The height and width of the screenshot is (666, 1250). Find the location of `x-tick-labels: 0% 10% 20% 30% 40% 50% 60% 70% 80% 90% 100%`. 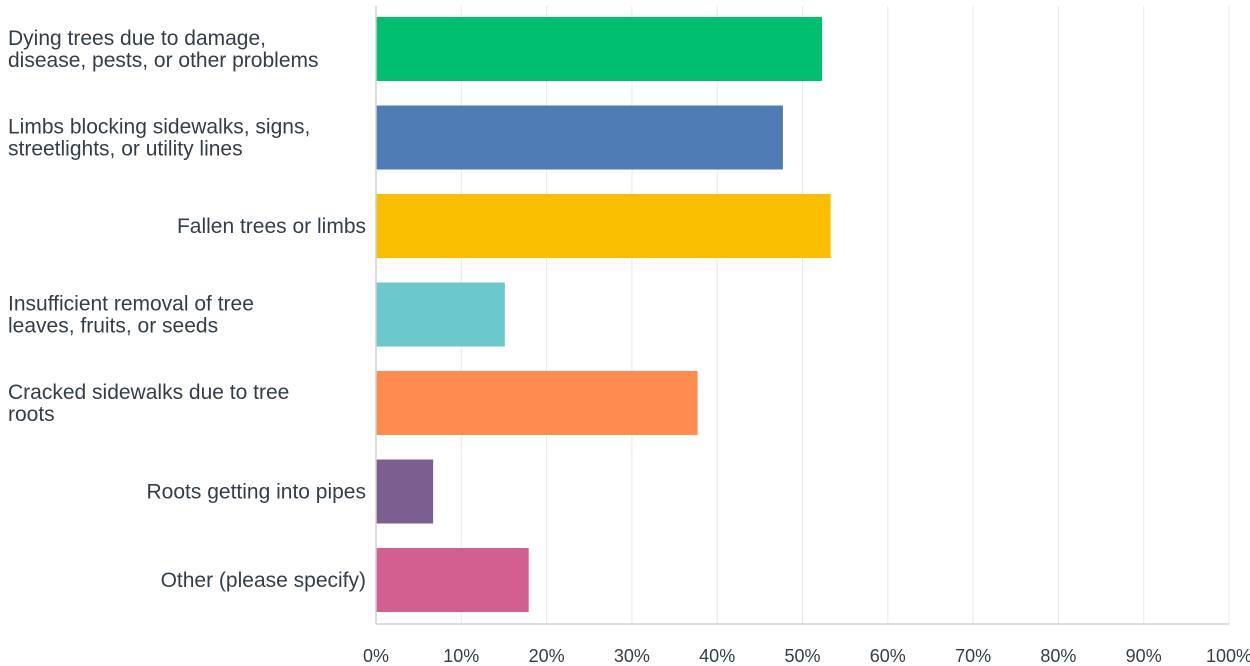

x-tick-labels: 0% 10% 20% 30% 40% 50% 60% 70% 80% 90% 100% is located at coordinates (806, 656).